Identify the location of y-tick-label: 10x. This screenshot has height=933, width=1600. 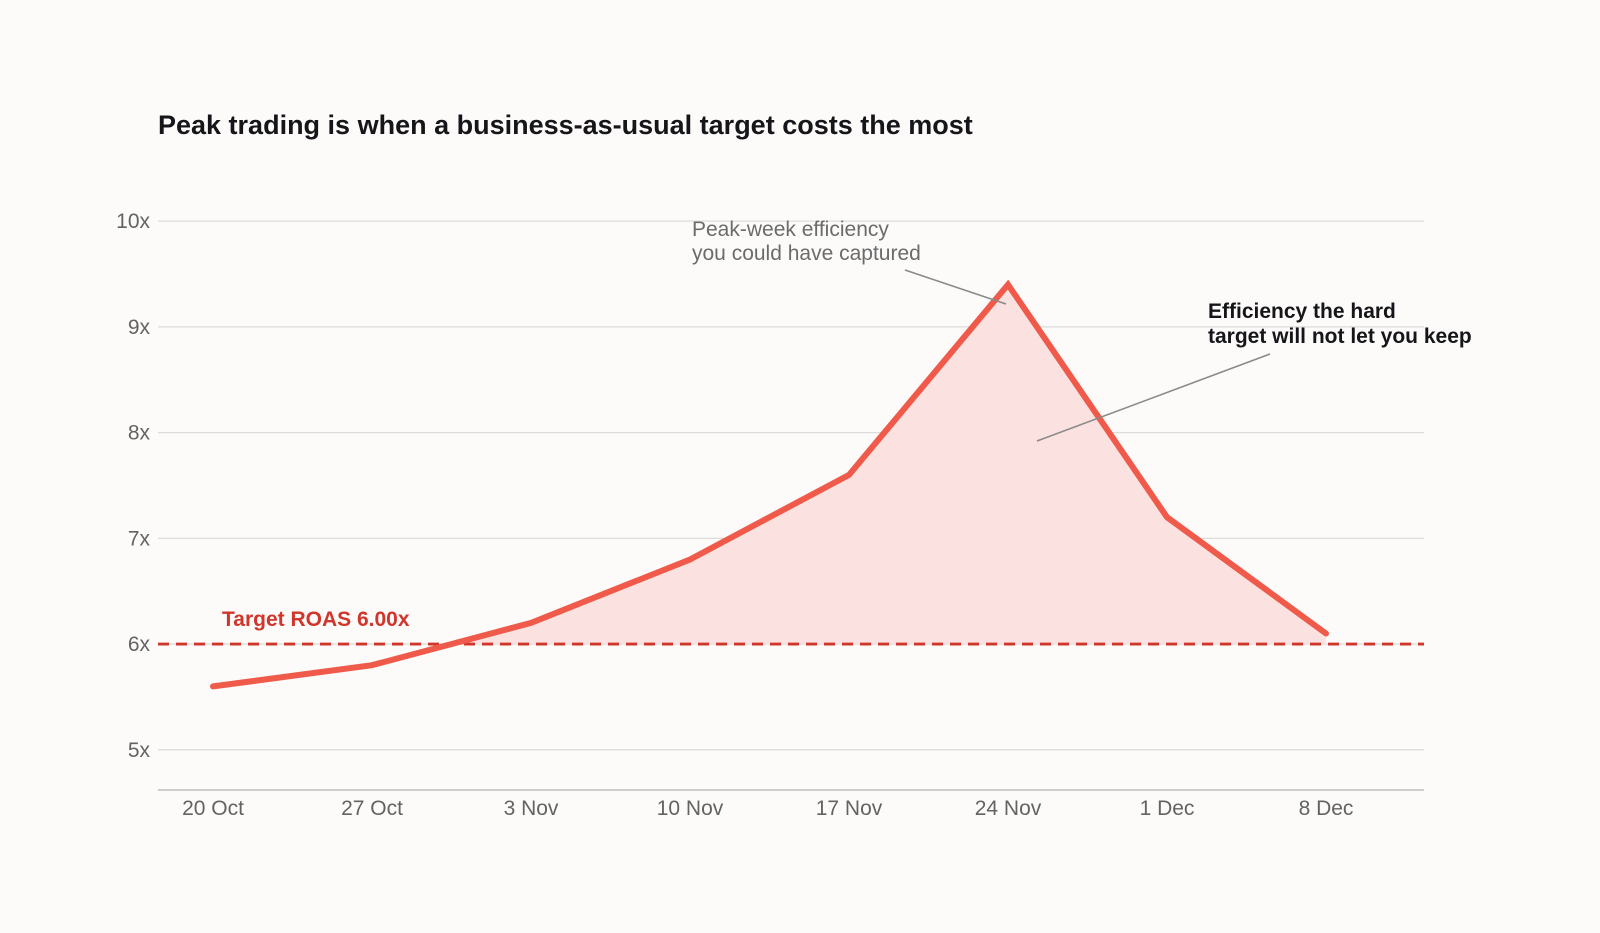
(133, 221).